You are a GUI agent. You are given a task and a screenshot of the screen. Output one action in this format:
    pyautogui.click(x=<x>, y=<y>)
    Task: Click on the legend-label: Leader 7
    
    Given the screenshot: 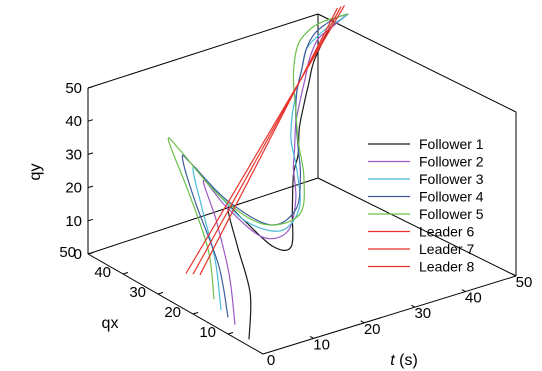 What is the action you would take?
    pyautogui.click(x=446, y=249)
    